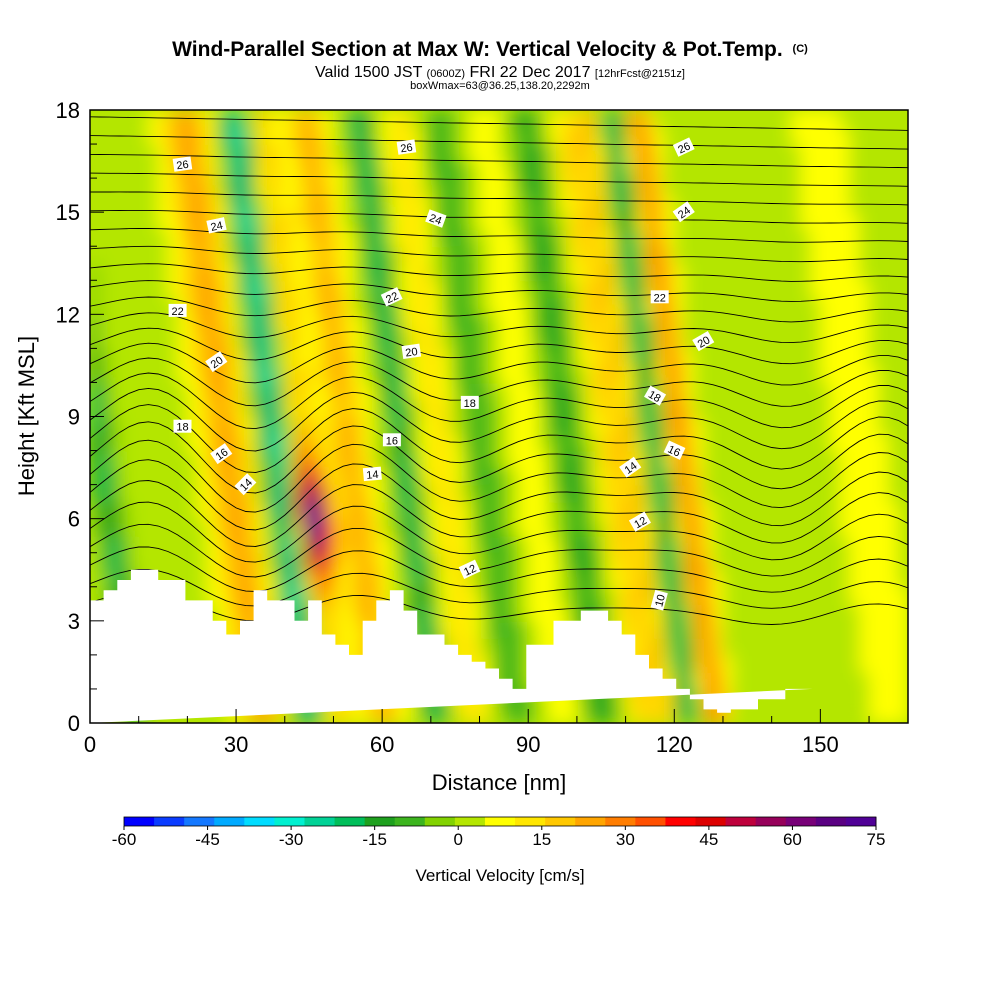  What do you see at coordinates (74, 621) in the screenshot?
I see `y-tick-label: 3` at bounding box center [74, 621].